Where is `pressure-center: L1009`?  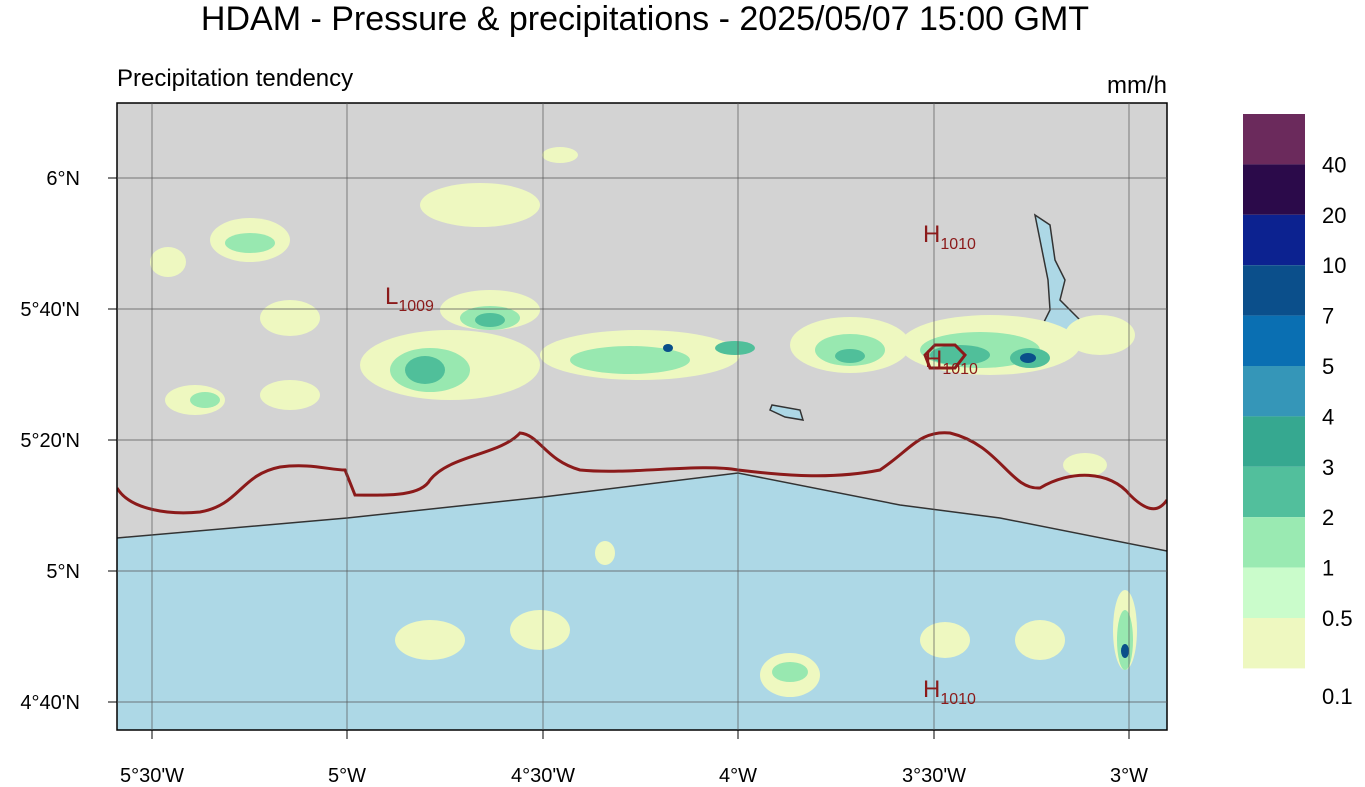 pressure-center: L1009 is located at coordinates (409, 299).